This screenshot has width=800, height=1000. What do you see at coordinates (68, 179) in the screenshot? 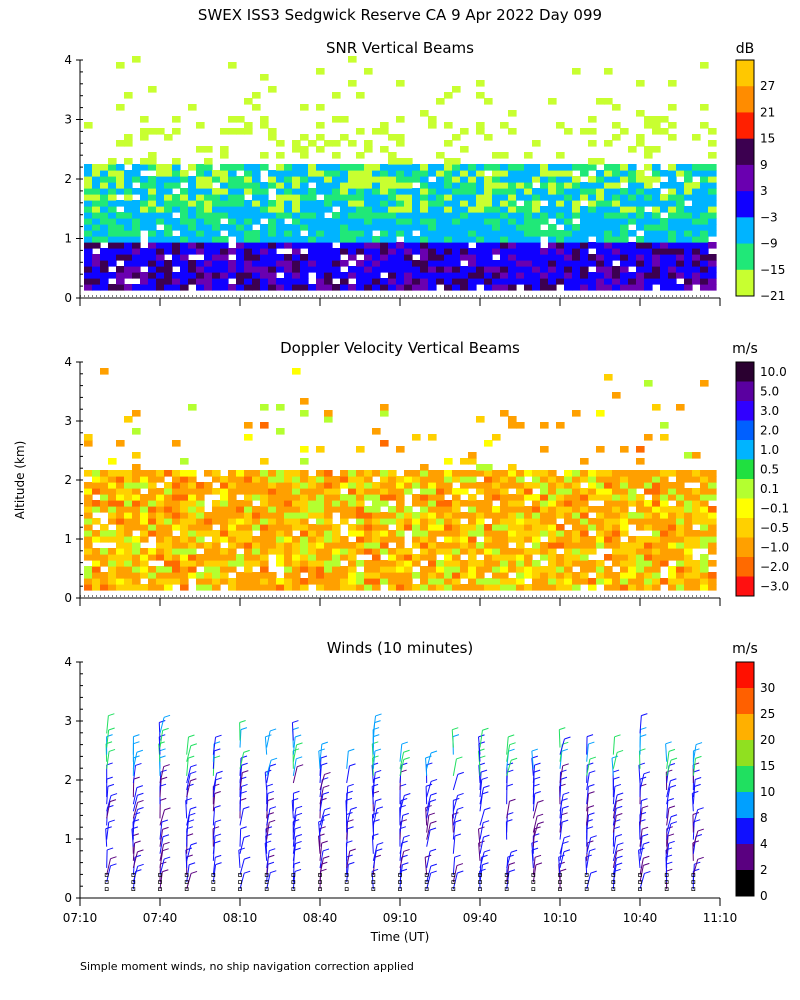
I see `y-tick-label: 2` at bounding box center [68, 179].